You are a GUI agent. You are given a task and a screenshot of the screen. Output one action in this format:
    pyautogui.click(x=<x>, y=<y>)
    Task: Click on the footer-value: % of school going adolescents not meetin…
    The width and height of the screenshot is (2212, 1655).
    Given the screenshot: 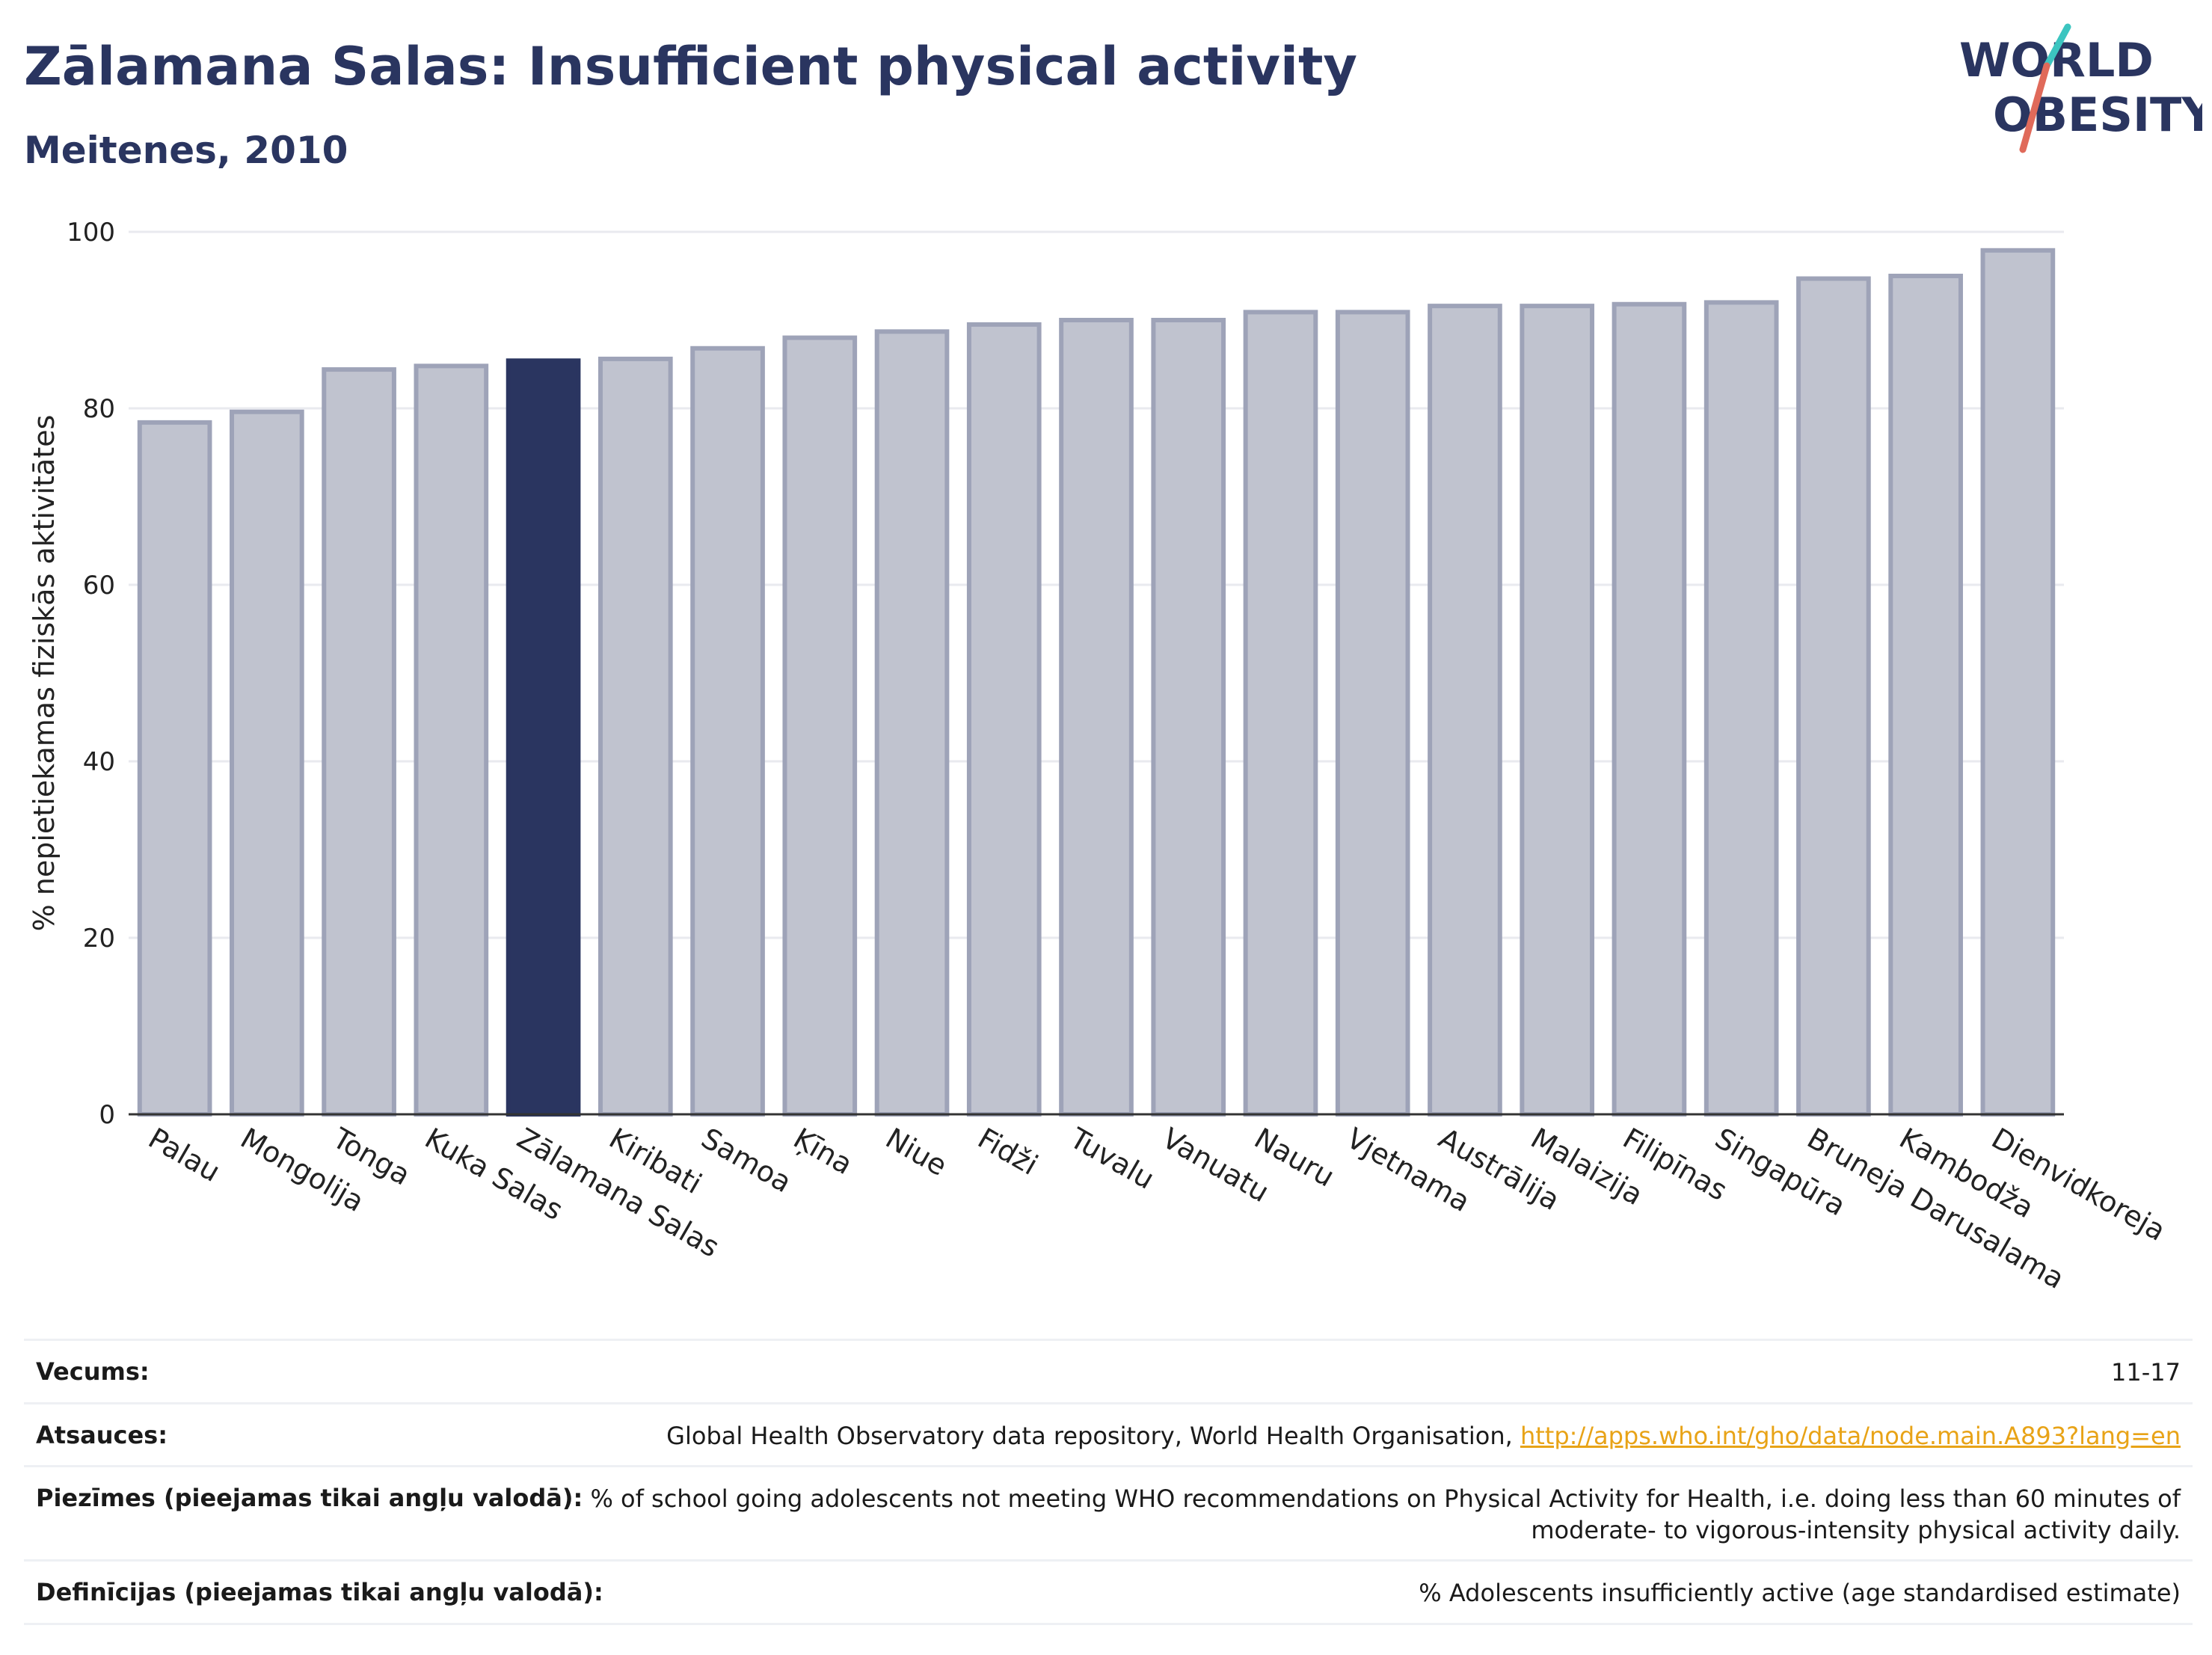 What is the action you would take?
    pyautogui.click(x=1385, y=1514)
    